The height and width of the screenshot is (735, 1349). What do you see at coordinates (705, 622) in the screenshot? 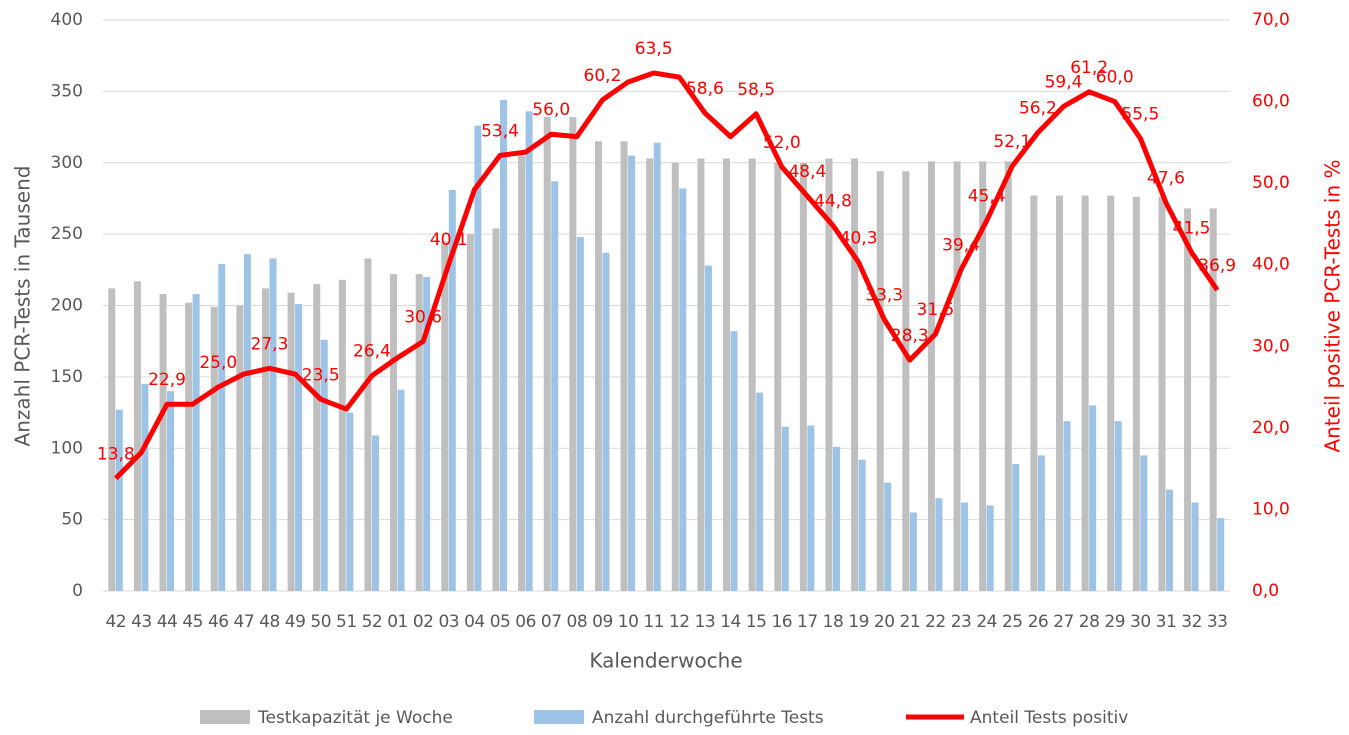
I see `x-tick-label: 13` at bounding box center [705, 622].